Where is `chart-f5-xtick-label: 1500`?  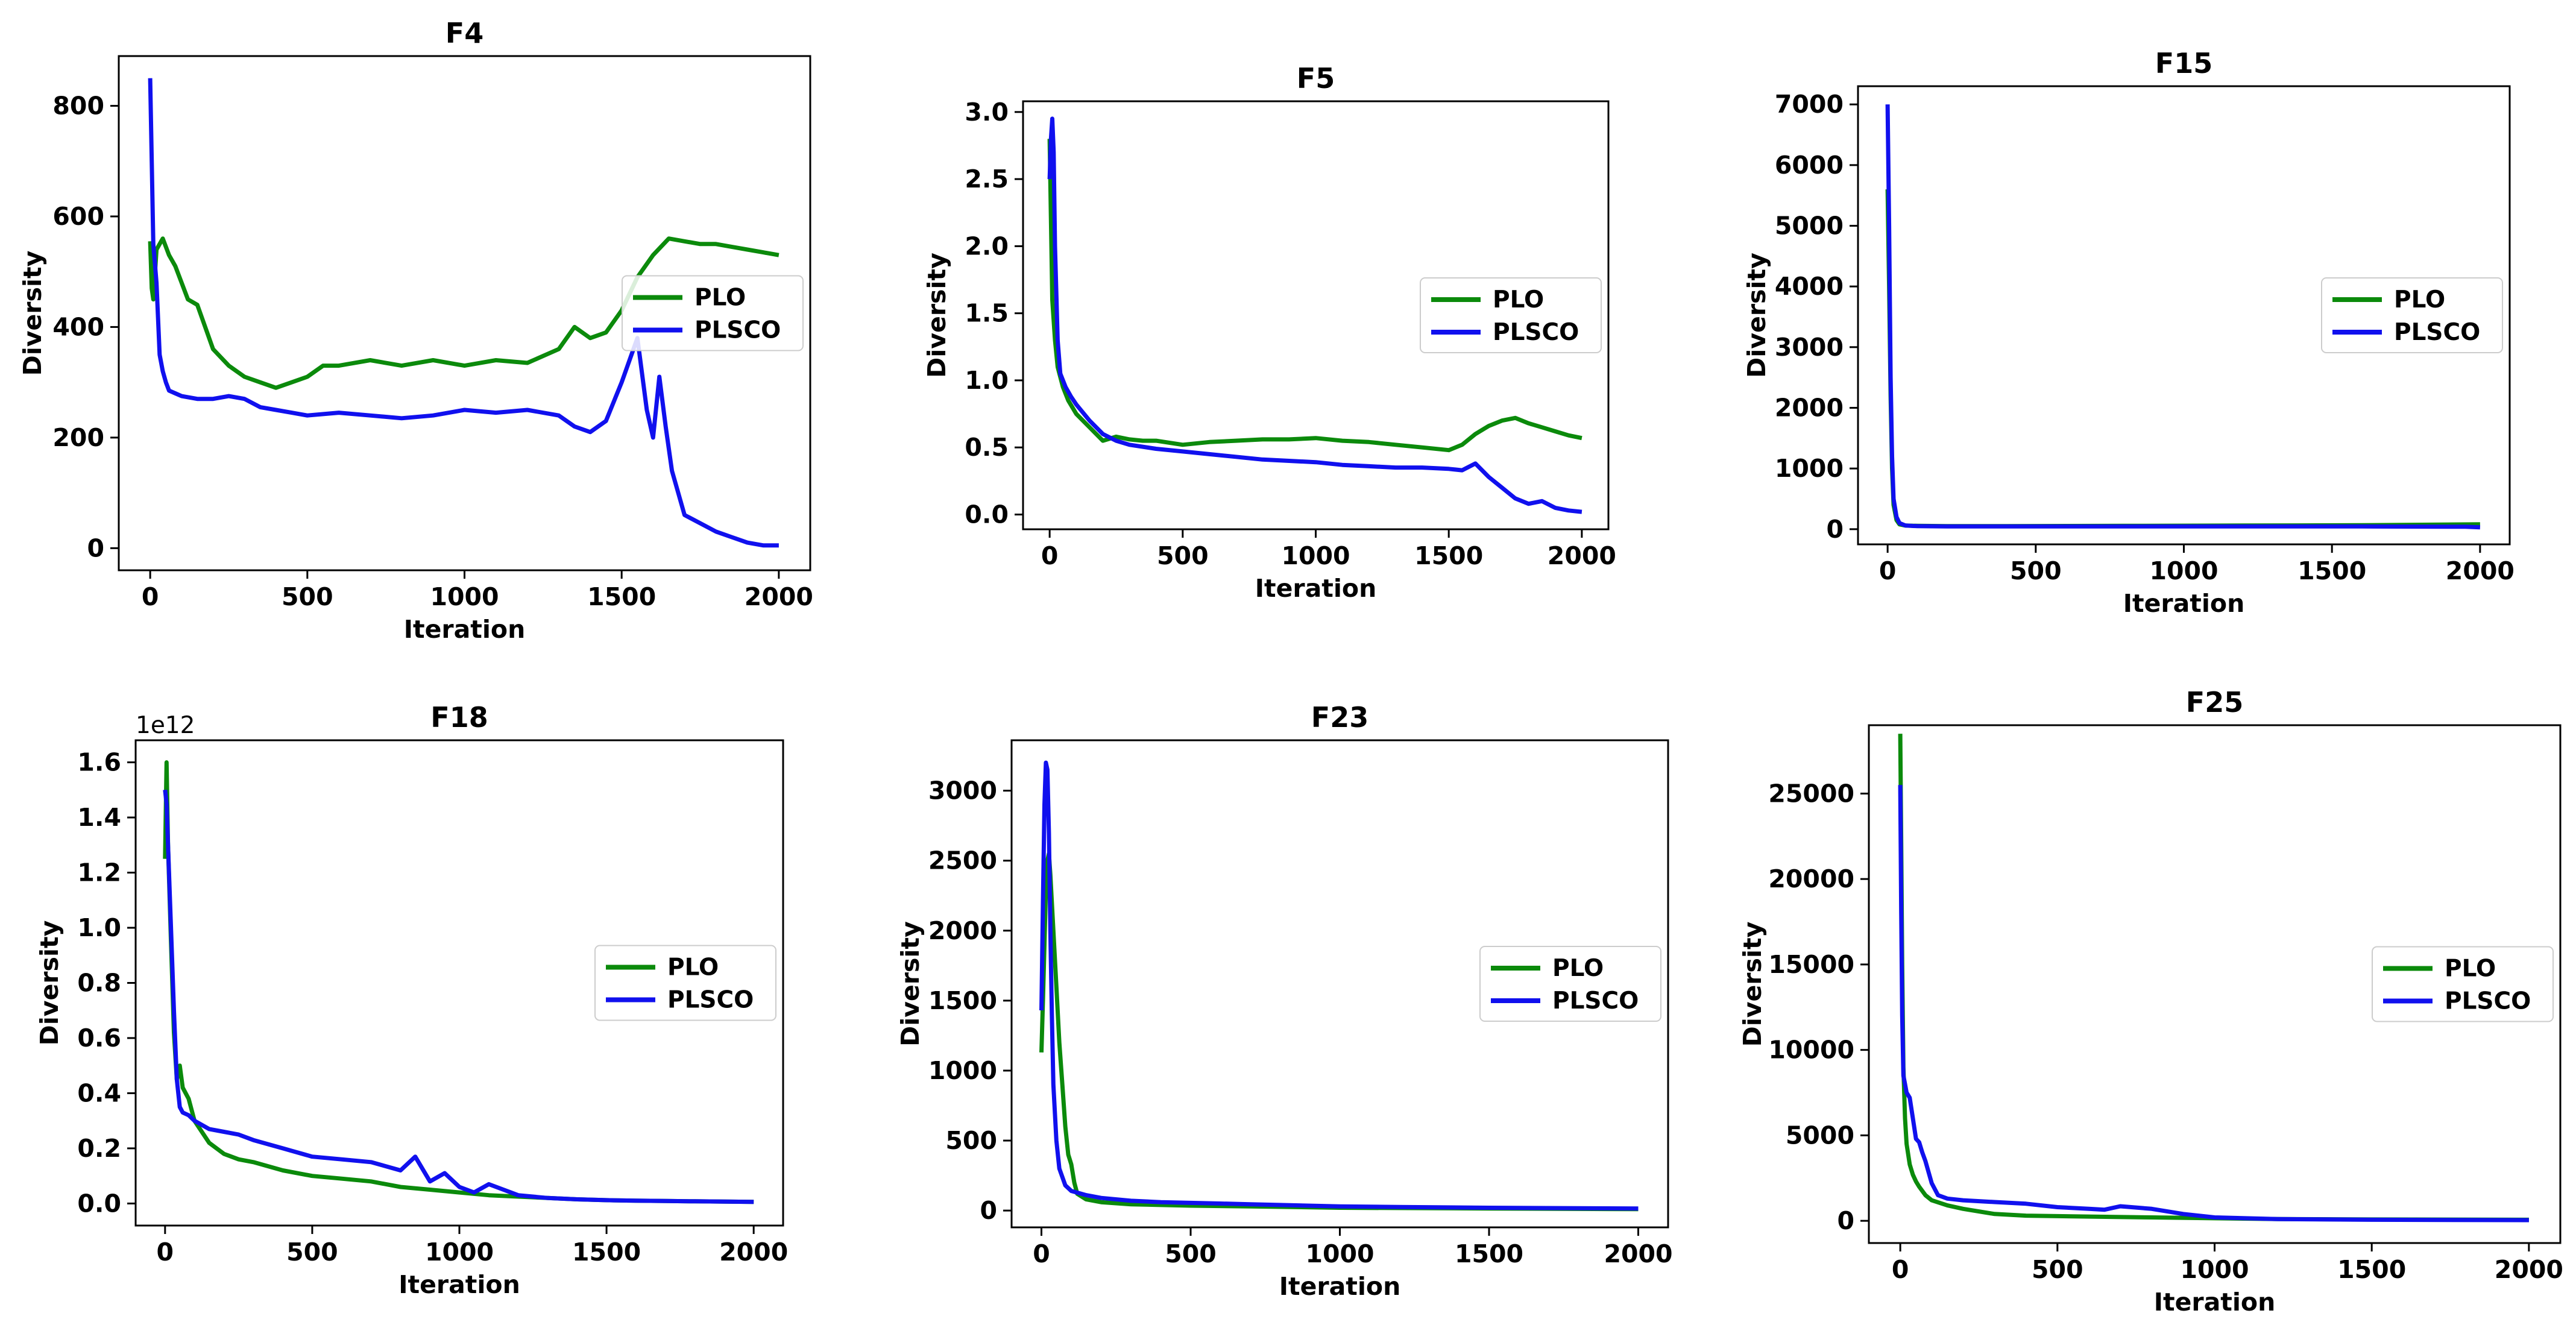
chart-f5-xtick-label: 1500 is located at coordinates (1448, 555).